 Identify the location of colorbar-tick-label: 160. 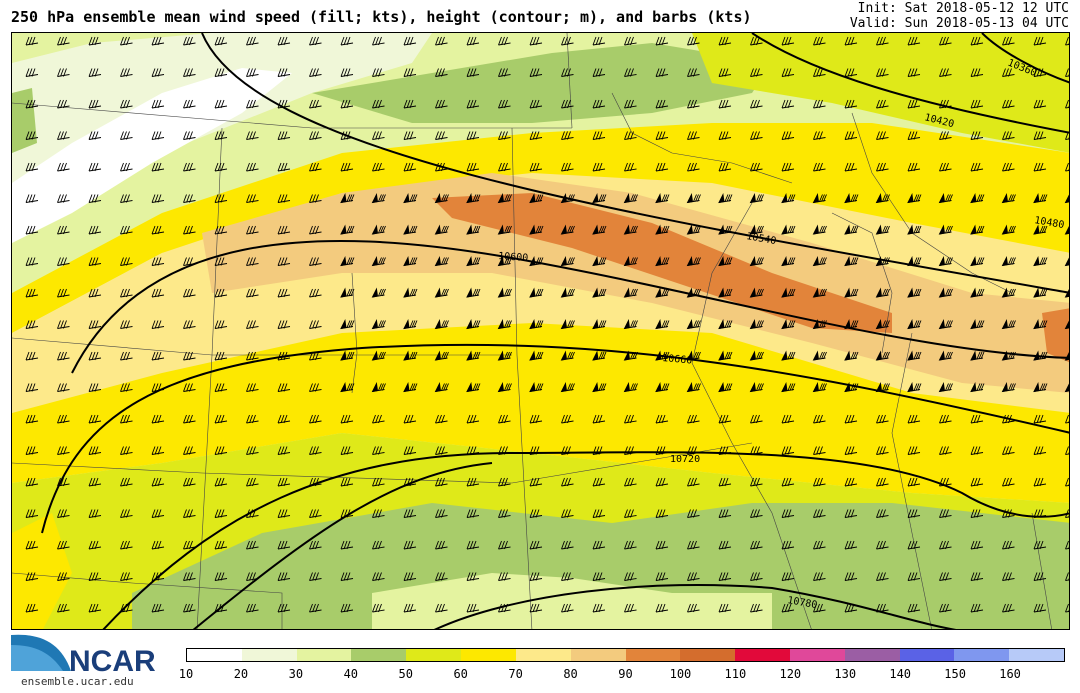
(1010, 674).